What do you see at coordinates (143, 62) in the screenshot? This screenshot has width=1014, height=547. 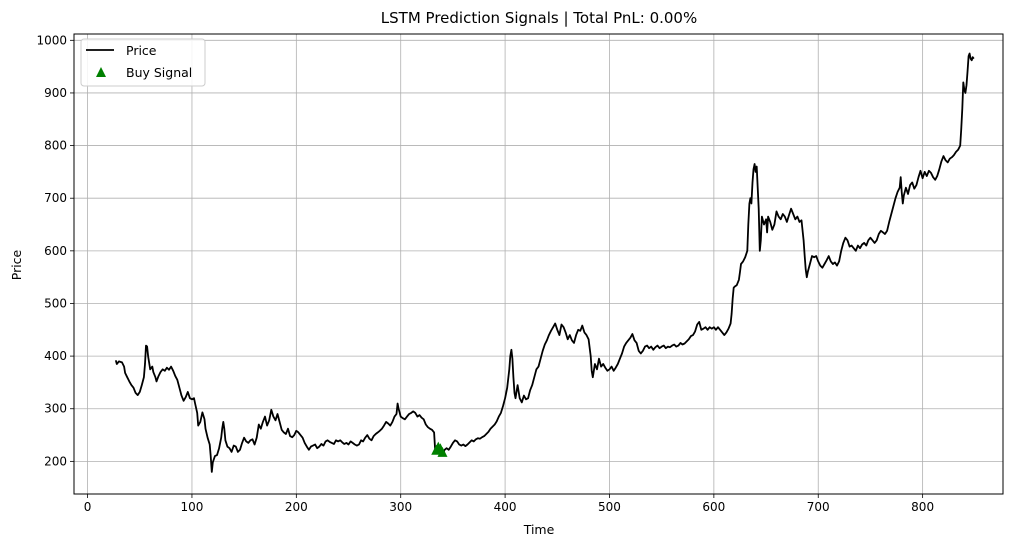 I see `legend: Price Buy Signal` at bounding box center [143, 62].